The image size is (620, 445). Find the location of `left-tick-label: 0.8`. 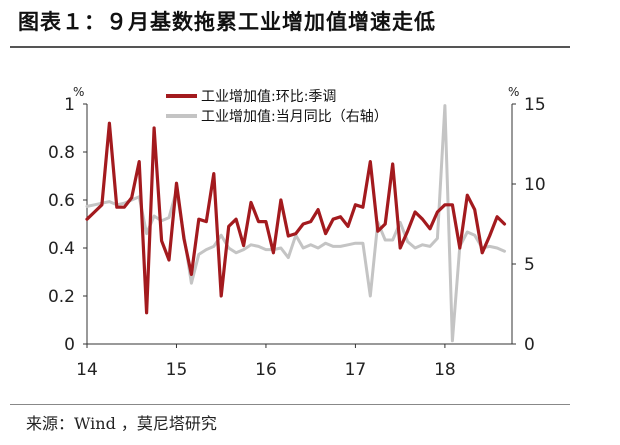

left-tick-label: 0.8 is located at coordinates (61, 153).